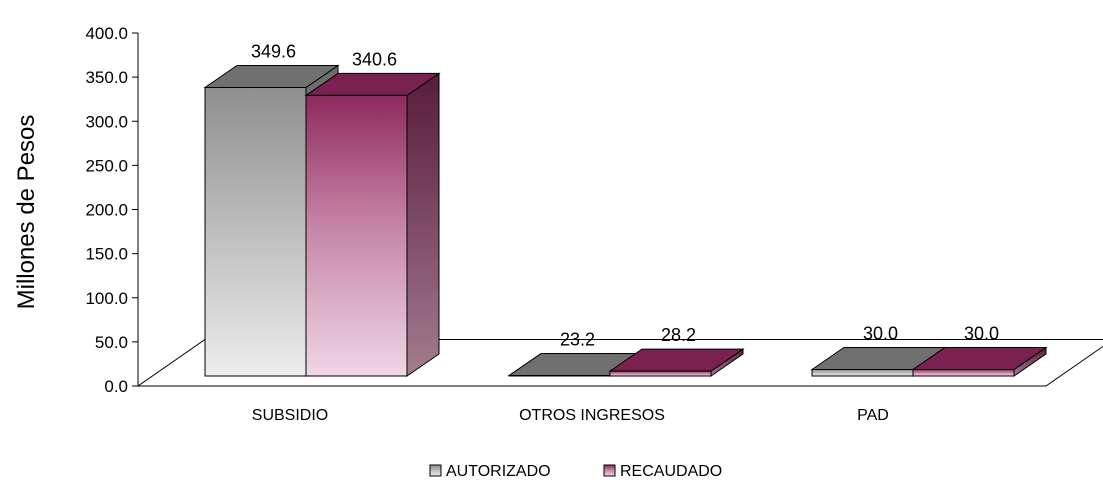  Describe the element at coordinates (116, 386) in the screenshot. I see `y-tick-label: 0.0` at that location.